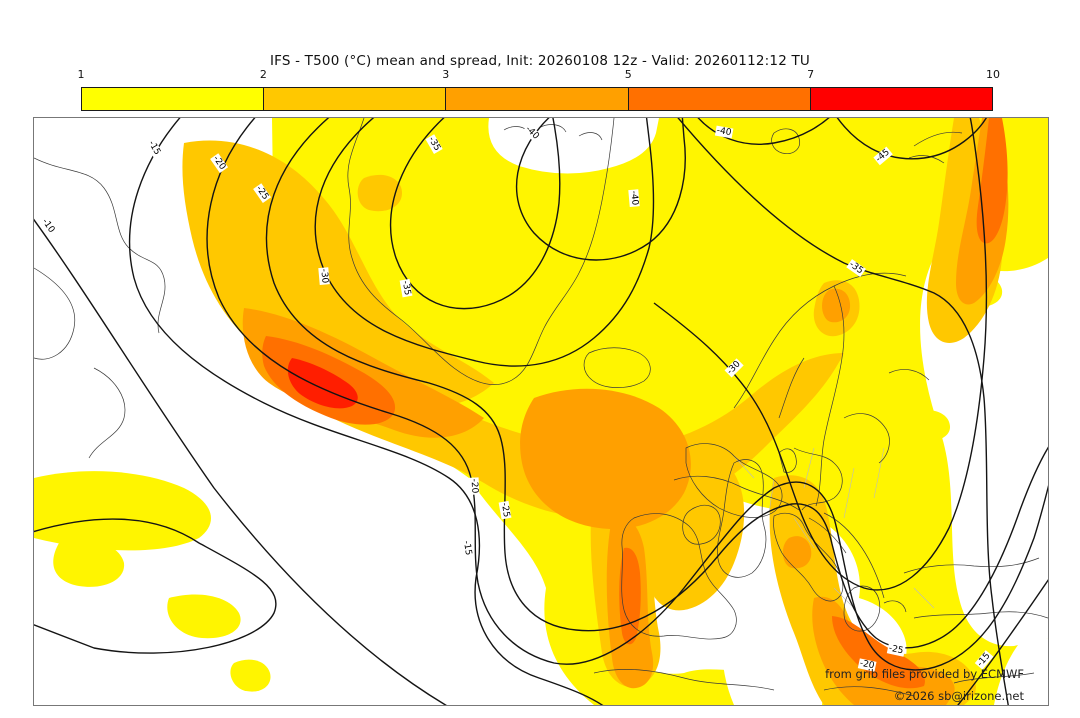  I want to click on colorbar-tick-3: 3, so click(446, 74).